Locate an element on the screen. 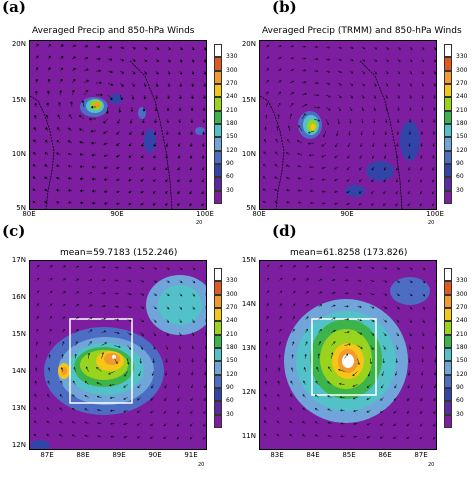  colorbar-label: 150 is located at coordinates (232, 137).